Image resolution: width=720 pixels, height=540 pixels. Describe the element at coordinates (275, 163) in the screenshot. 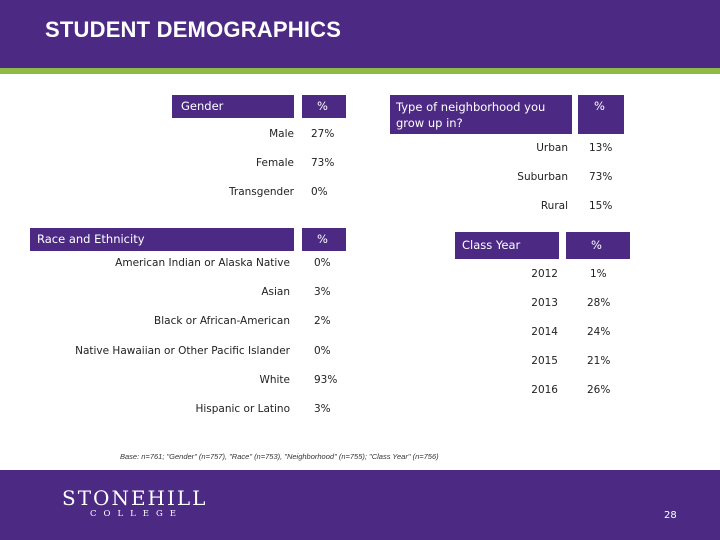

I see `gender-row-label: Female` at that location.